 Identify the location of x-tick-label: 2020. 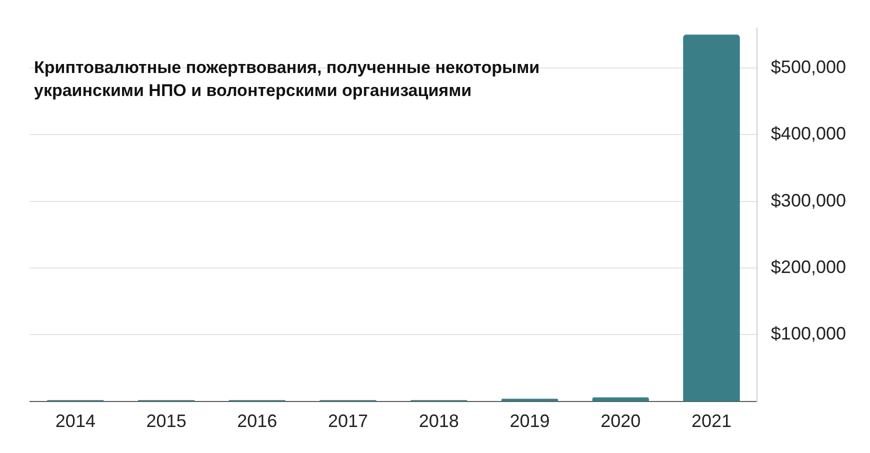
(620, 421).